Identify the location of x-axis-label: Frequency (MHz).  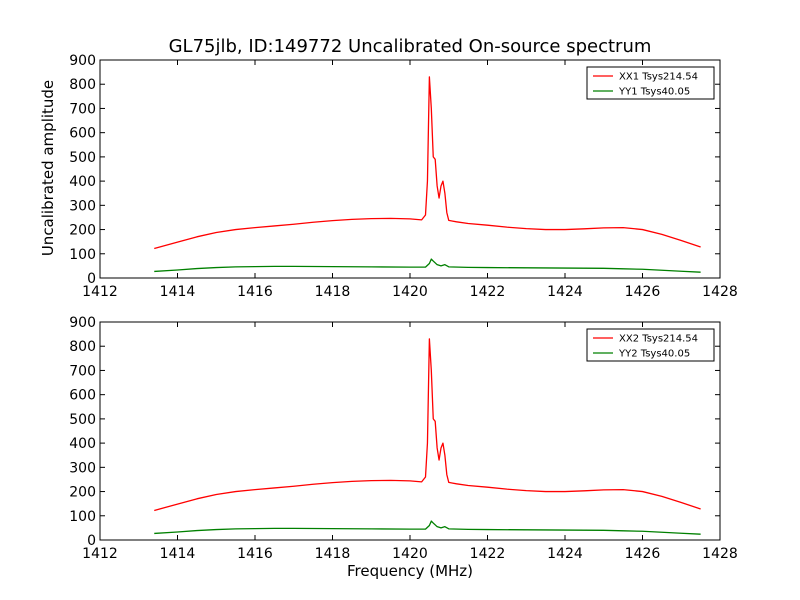
(410, 571).